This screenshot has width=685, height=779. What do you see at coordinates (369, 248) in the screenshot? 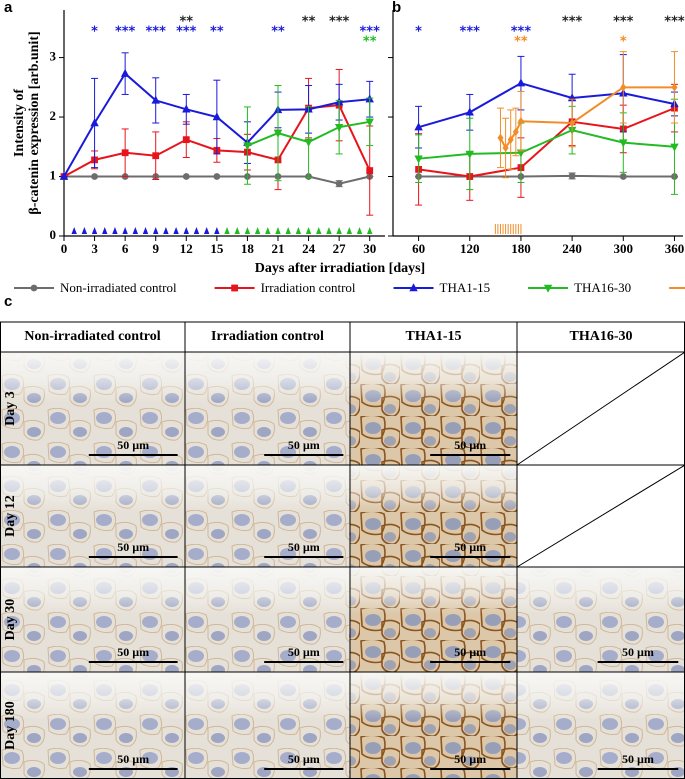
I see `x-tick-label: 30` at bounding box center [369, 248].